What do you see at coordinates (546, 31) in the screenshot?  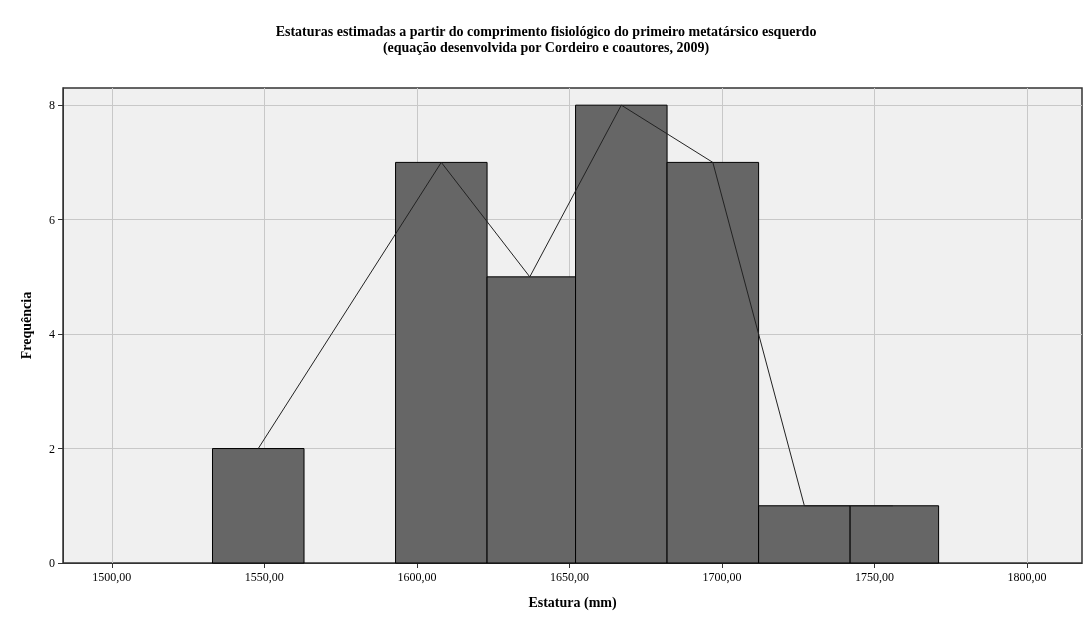 I see `chart-title: Estaturas estimadas a partir do comprimento fisiológico do primeiro metatársico esquerdo` at bounding box center [546, 31].